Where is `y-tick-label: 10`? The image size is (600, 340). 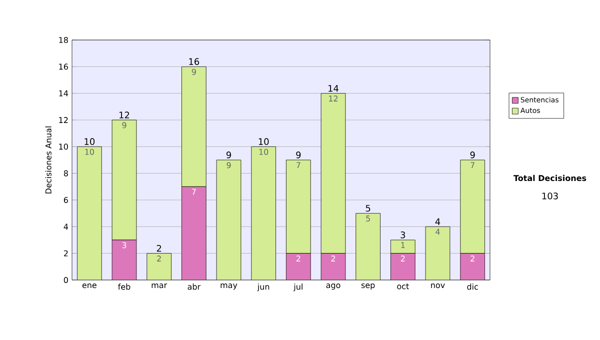
y-tick-label: 10 is located at coordinates (63, 147).